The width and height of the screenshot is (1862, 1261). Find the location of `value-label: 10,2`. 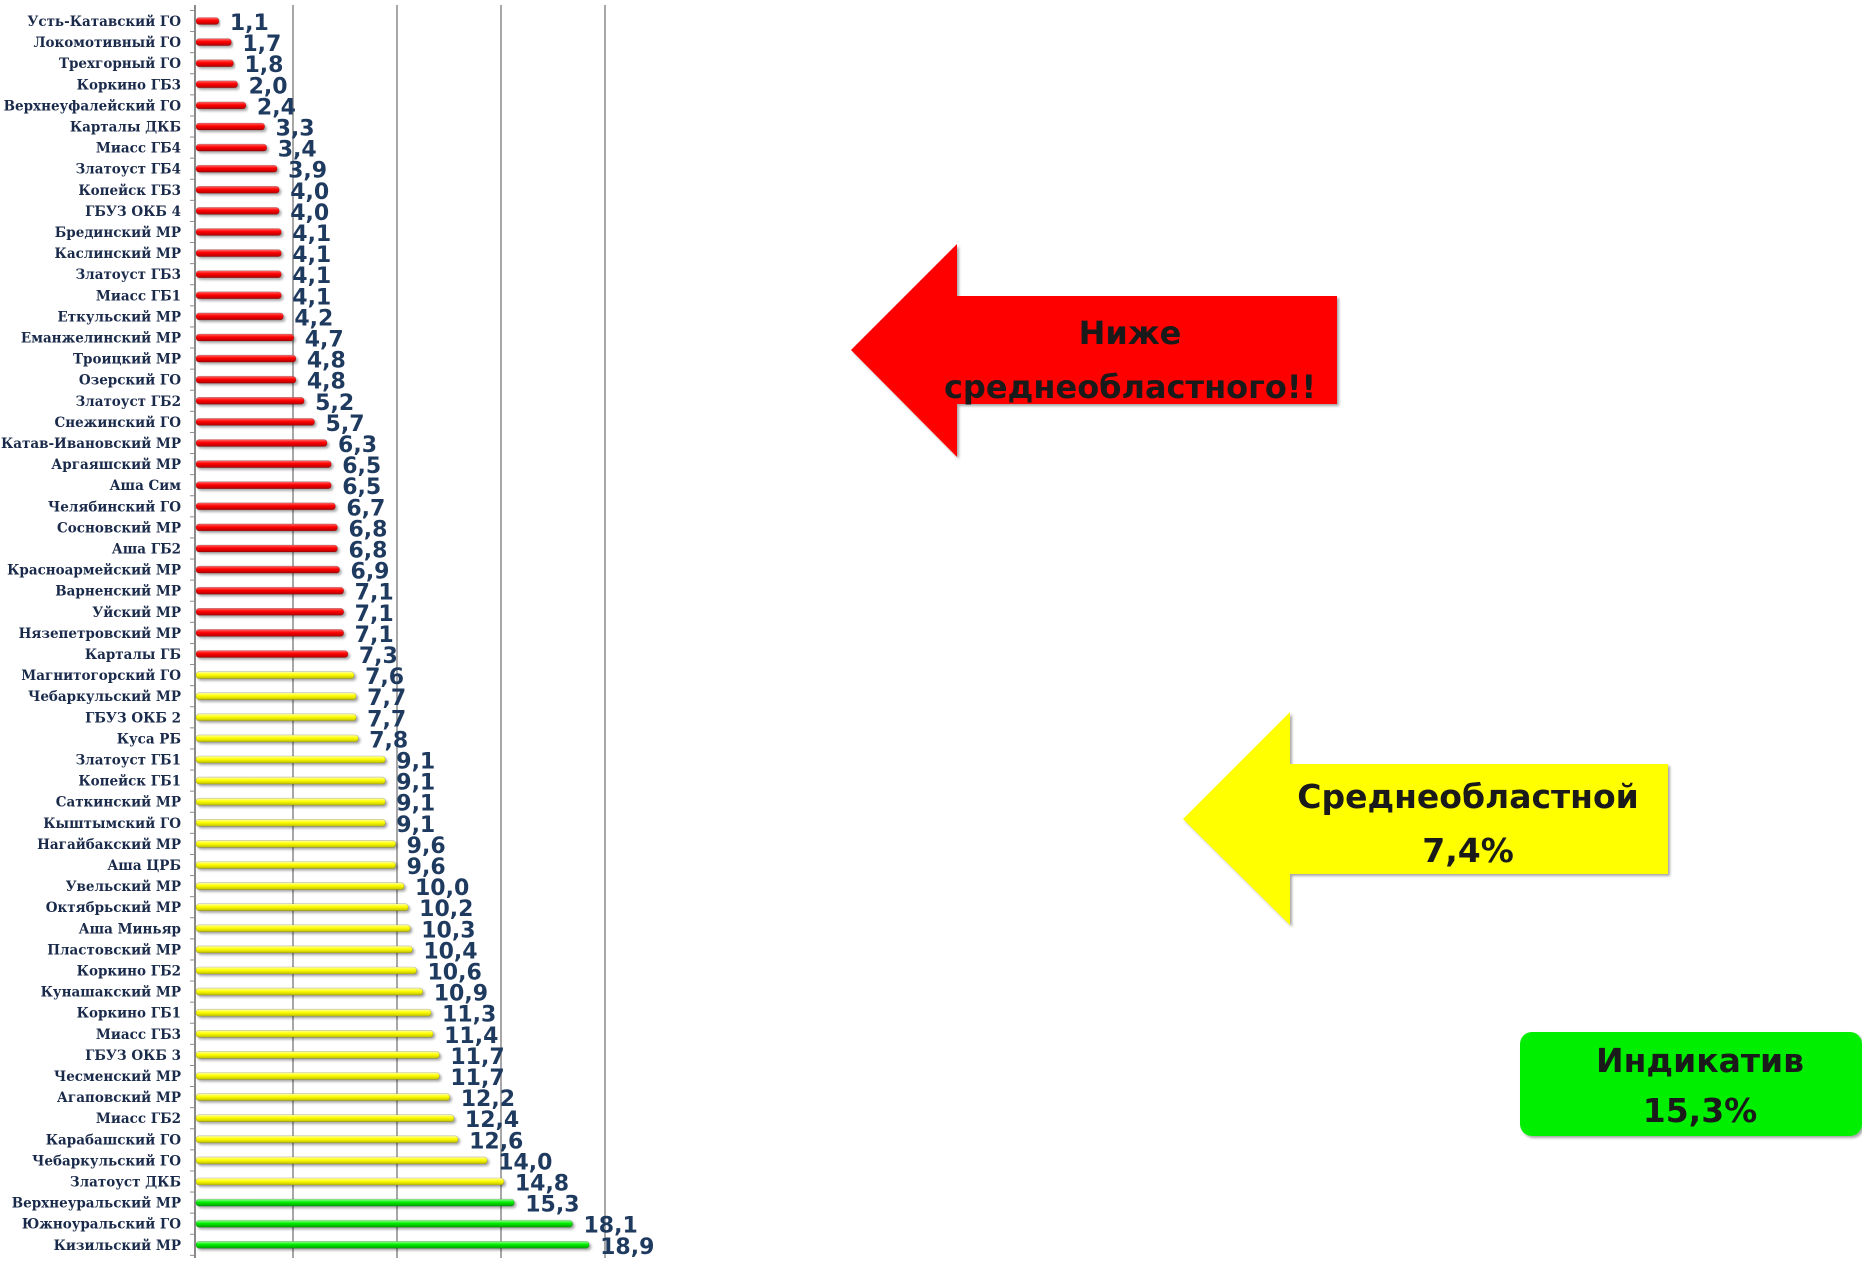

value-label: 10,2 is located at coordinates (446, 909).